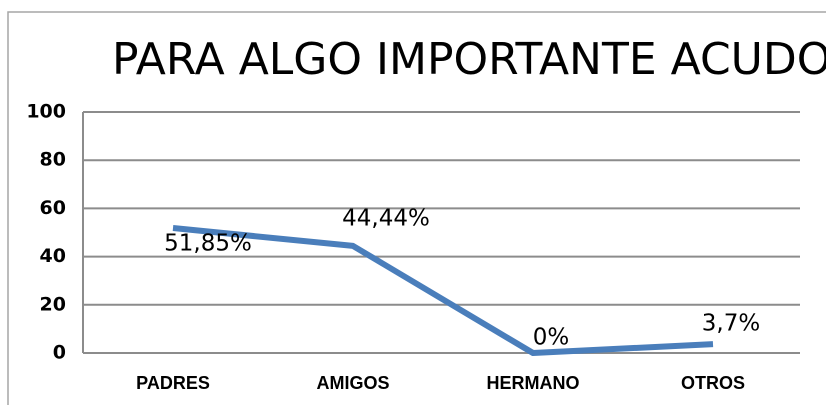  What do you see at coordinates (551, 338) in the screenshot?
I see `value-label: 0%` at bounding box center [551, 338].